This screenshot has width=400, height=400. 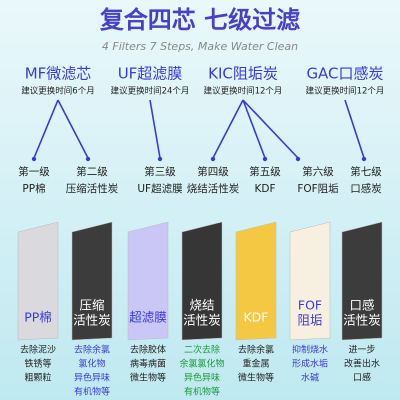 I want to click on stage-level: 第五级, so click(x=265, y=171).